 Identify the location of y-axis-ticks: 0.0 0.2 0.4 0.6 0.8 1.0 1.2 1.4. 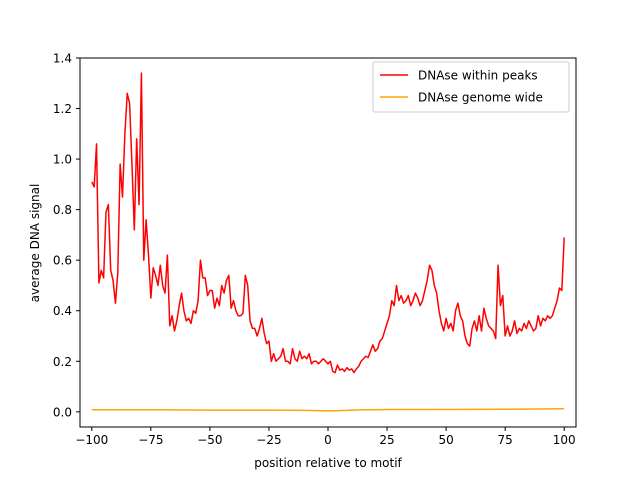
(66, 235).